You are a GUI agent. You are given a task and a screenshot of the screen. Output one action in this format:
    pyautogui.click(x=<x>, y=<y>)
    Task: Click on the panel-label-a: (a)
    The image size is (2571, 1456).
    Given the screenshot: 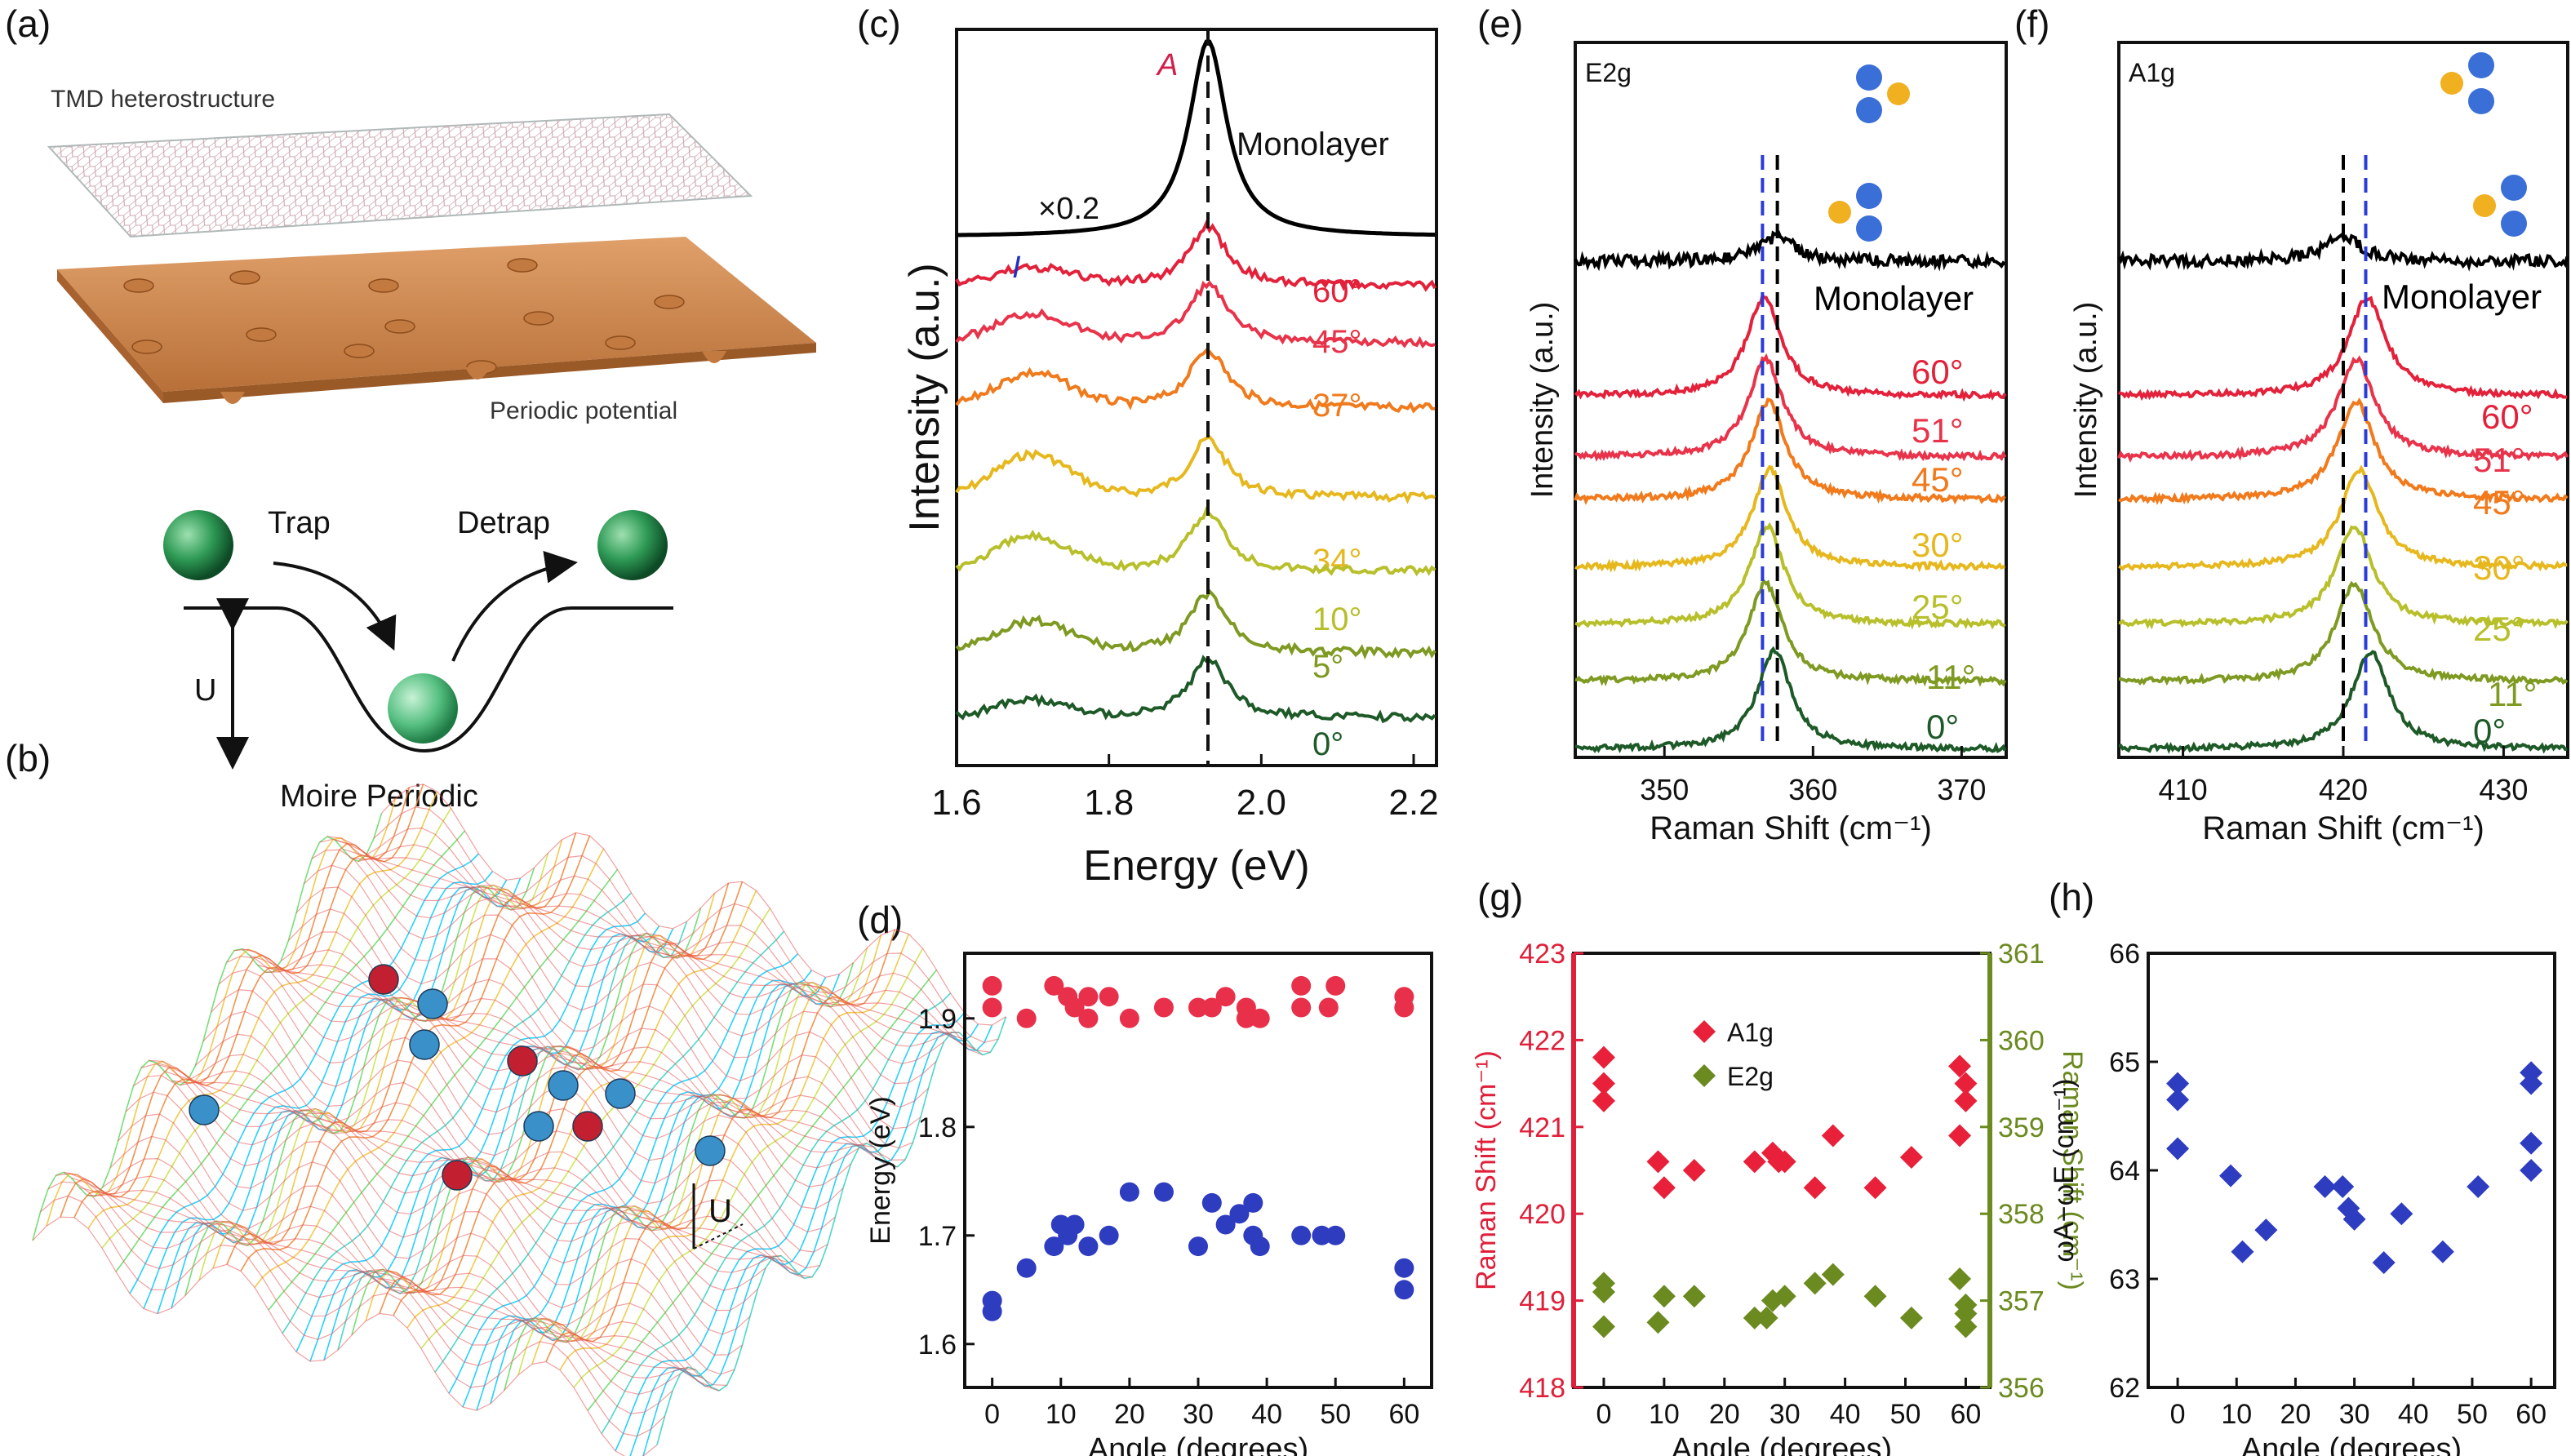 What is the action you would take?
    pyautogui.click(x=28, y=24)
    